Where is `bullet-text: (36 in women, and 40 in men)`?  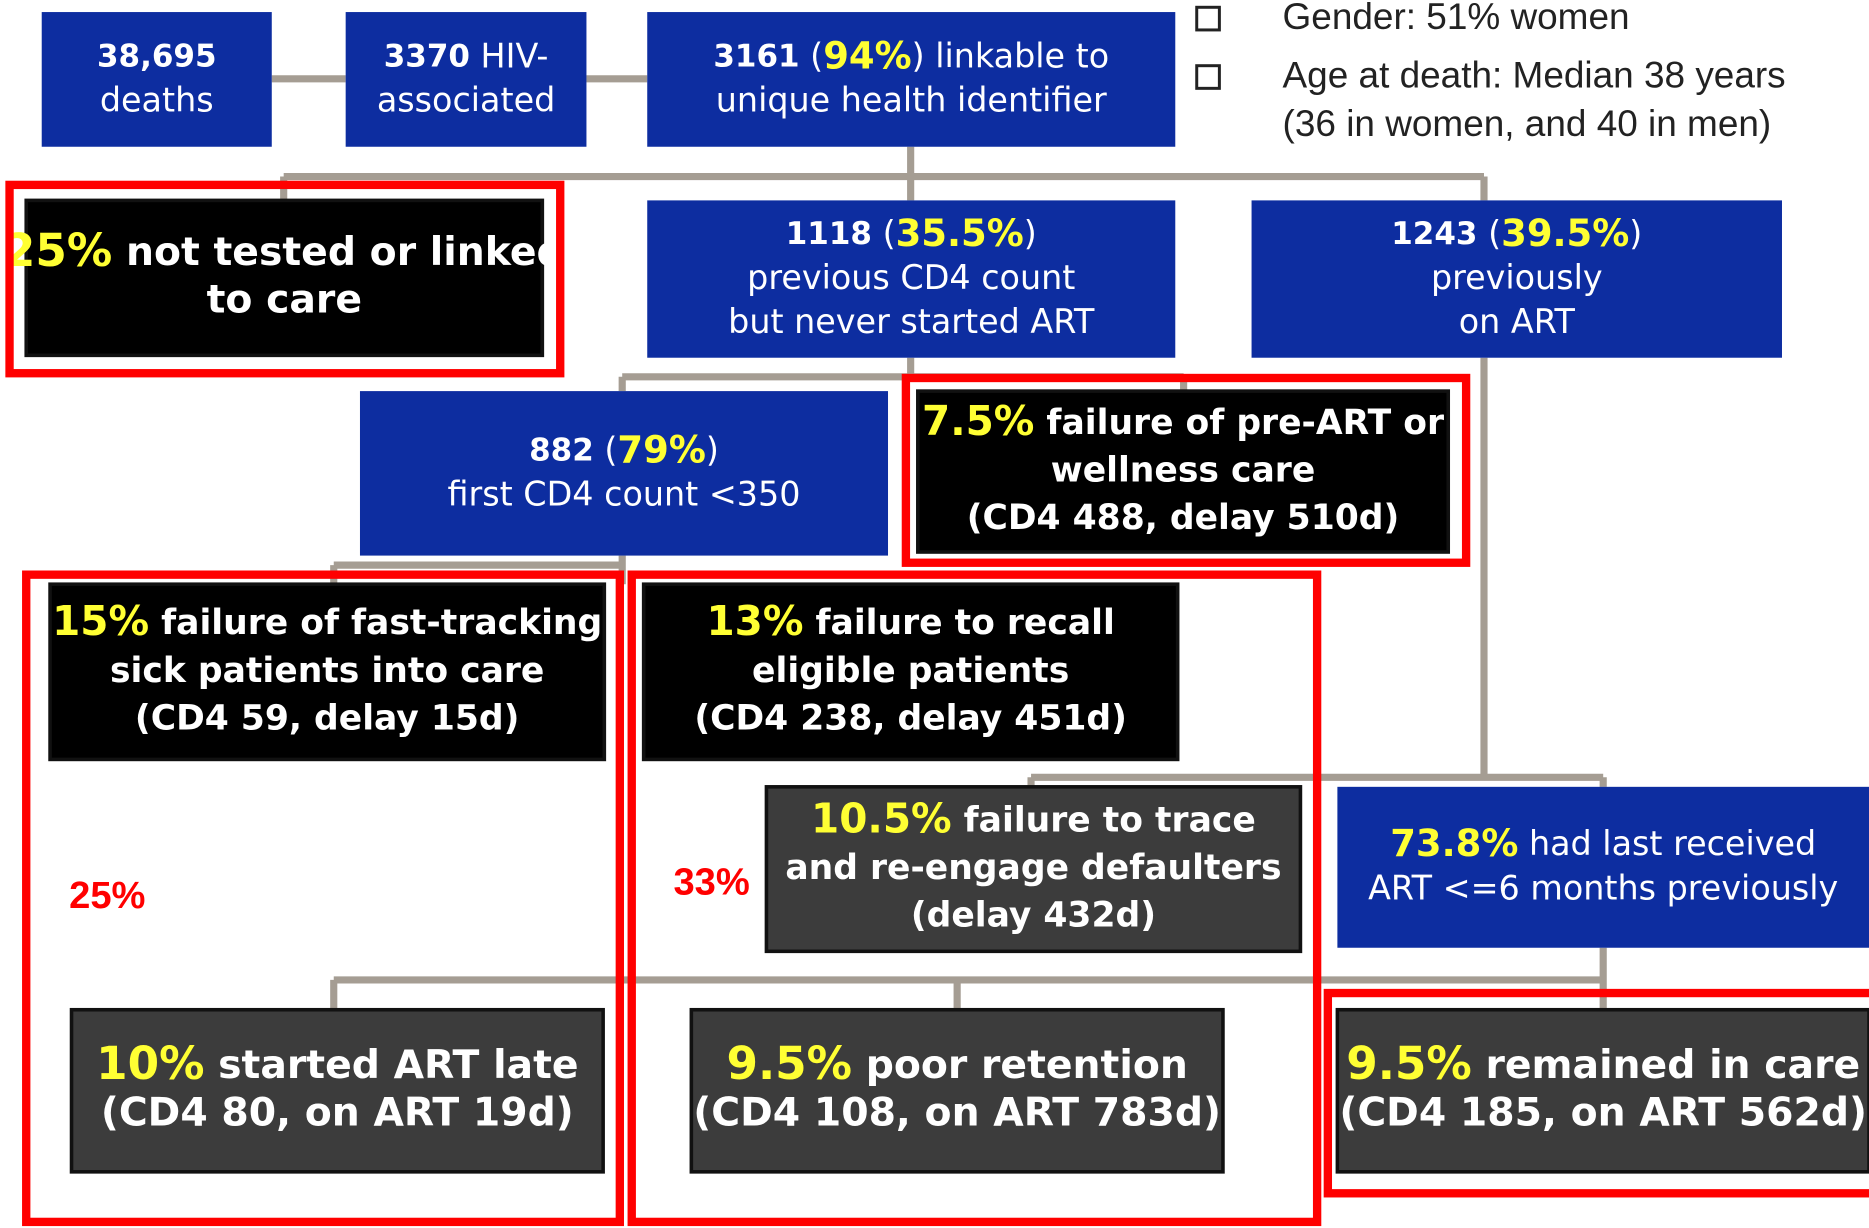 bullet-text: (36 in women, and 40 in men) is located at coordinates (1527, 123).